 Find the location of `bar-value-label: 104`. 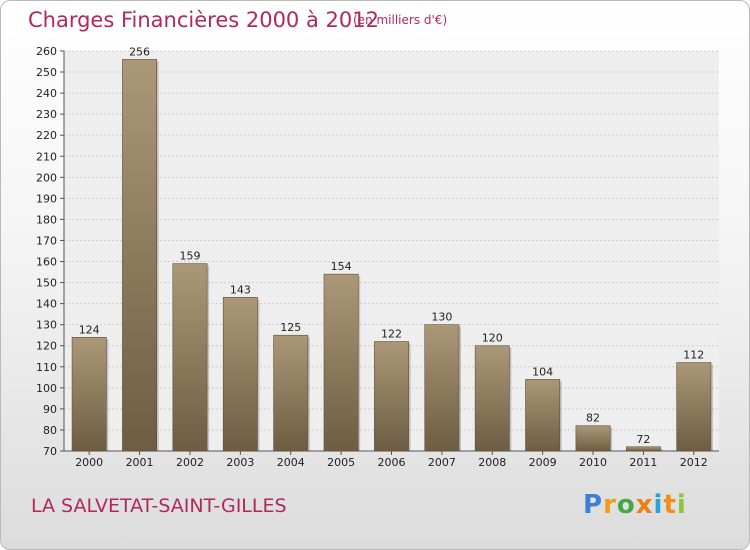

bar-value-label: 104 is located at coordinates (542, 371).